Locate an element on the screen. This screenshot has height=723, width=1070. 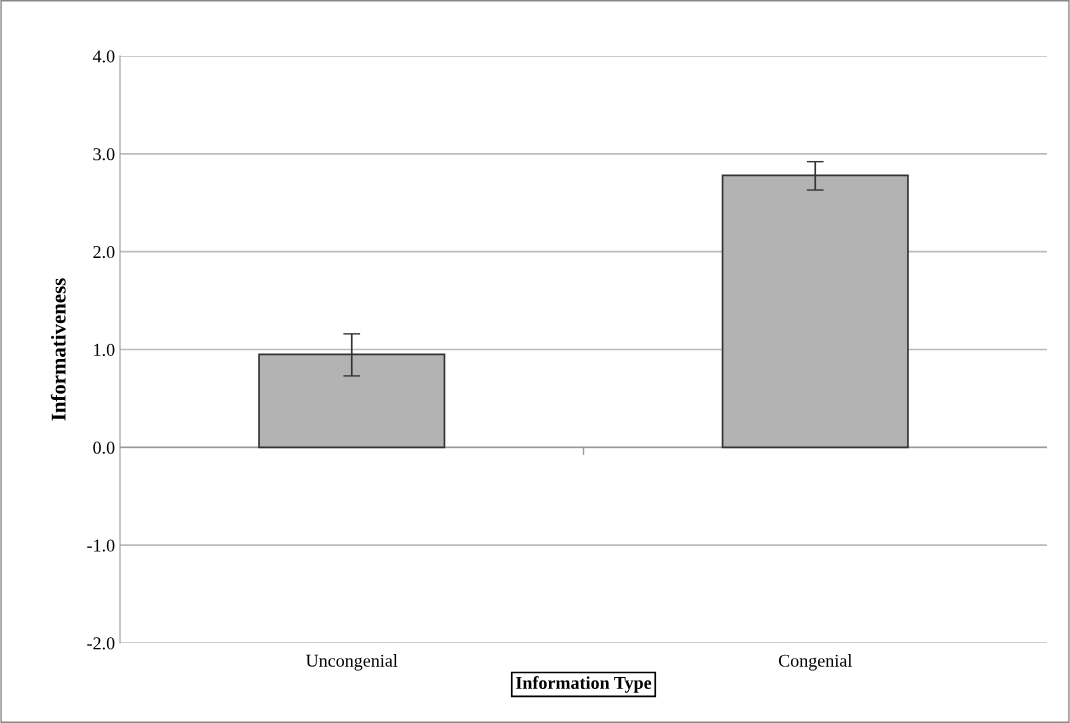
y-tick-label: -1.0 is located at coordinates (101, 545).